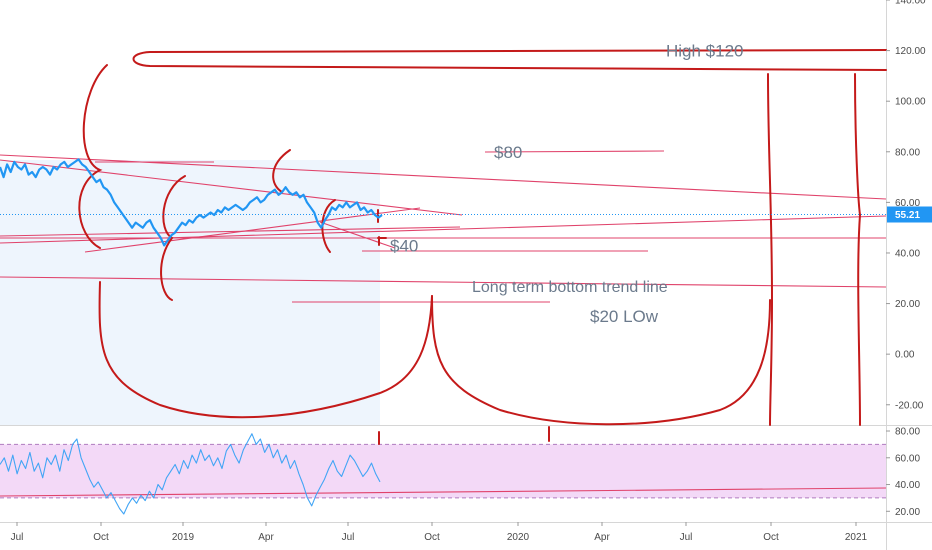 The image size is (932, 550). Describe the element at coordinates (903, 472) in the screenshot. I see `rsi-axis: 80.00 60.00 40.00 20.00` at that location.